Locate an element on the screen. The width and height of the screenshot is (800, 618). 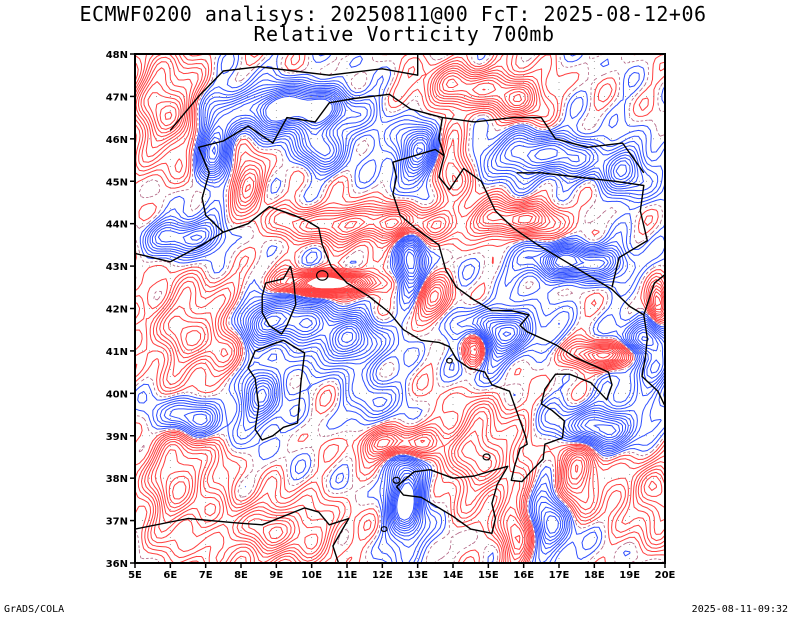
lat-tick-label: 37N is located at coordinates (117, 522).